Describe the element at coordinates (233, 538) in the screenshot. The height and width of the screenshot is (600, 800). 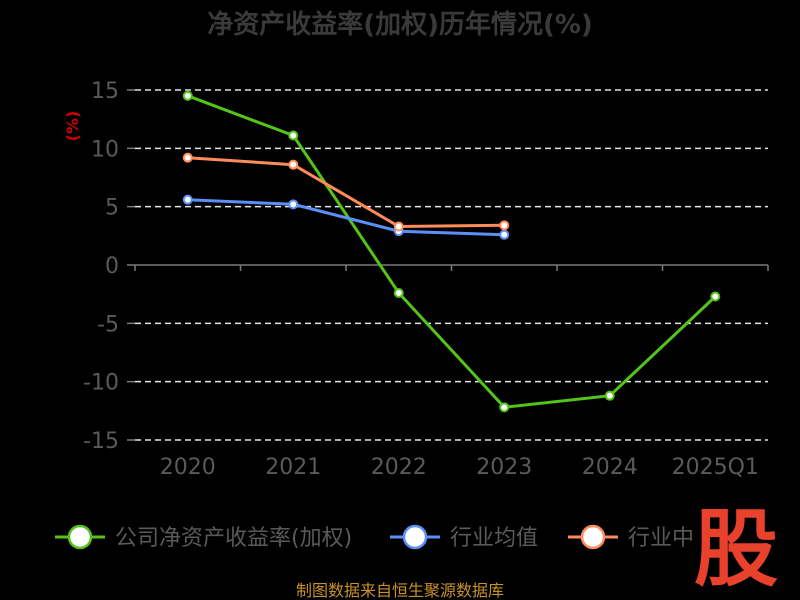
I see `legend-label-0: 公司净资产收益率(加权)` at that location.